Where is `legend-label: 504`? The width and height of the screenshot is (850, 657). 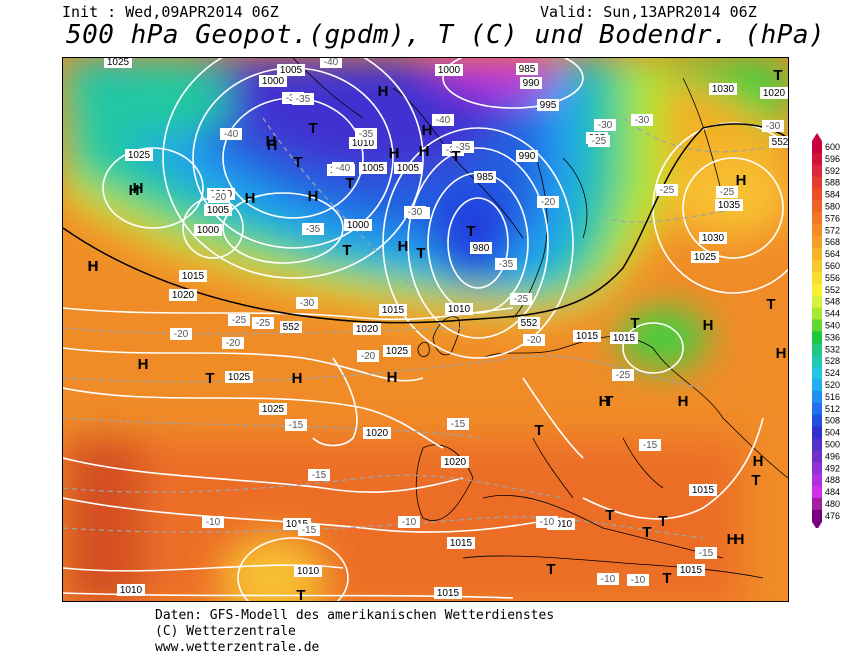
legend-label: 504 is located at coordinates (832, 433).